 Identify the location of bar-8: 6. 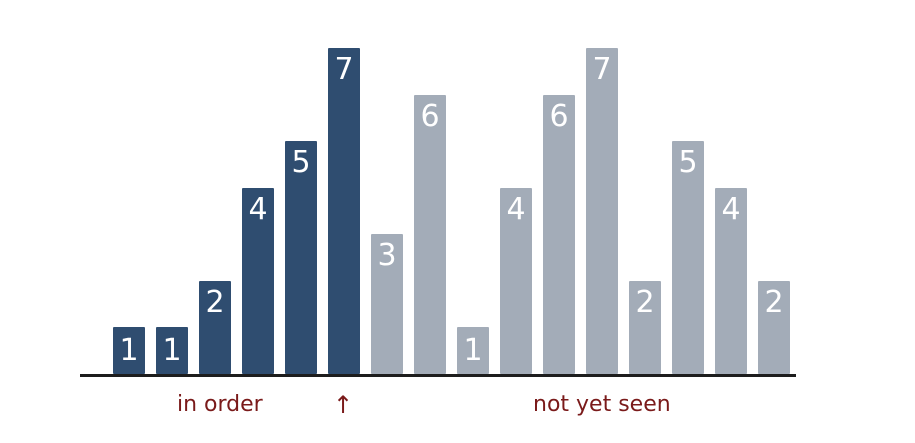
(430, 234).